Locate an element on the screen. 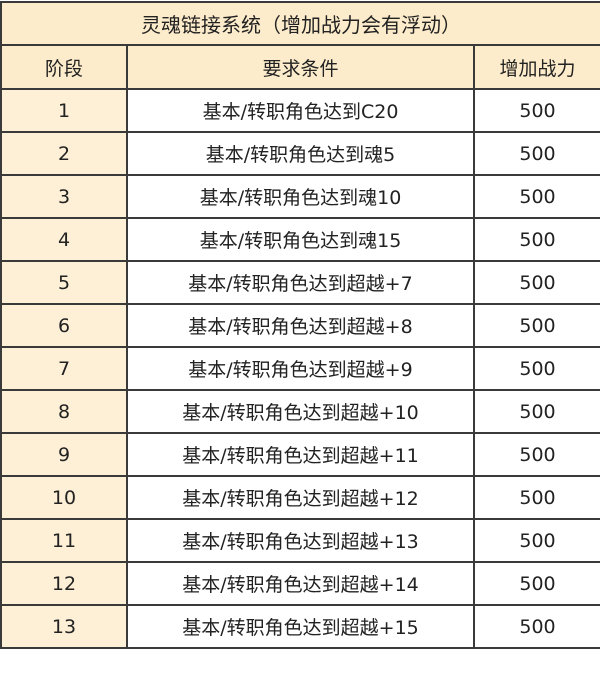 This screenshot has width=600, height=679. requirement-cell: 基本/转职角色达到魂15 is located at coordinates (300, 239).